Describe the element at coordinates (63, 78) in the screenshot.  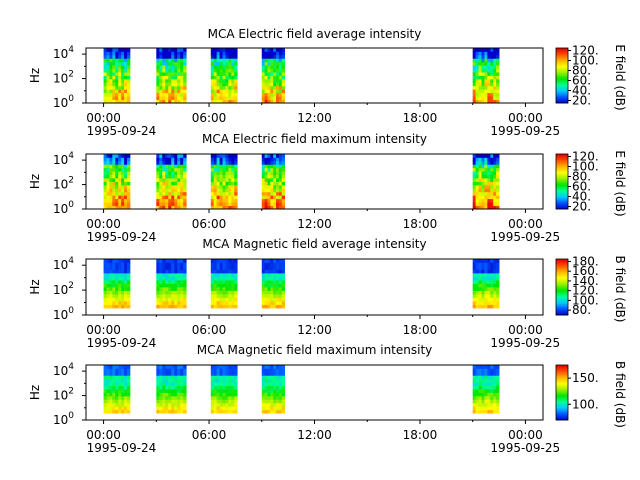
I see `y-tick-label: 102` at that location.